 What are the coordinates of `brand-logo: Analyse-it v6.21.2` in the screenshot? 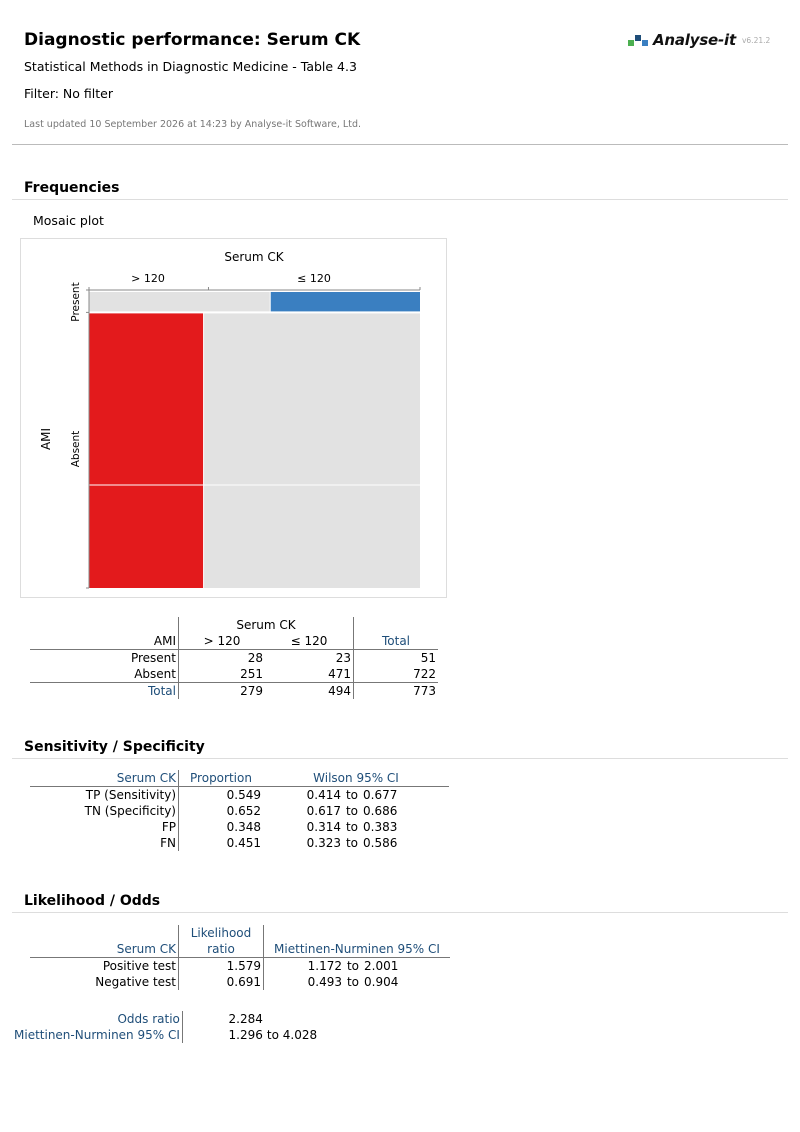 It's located at (699, 40).